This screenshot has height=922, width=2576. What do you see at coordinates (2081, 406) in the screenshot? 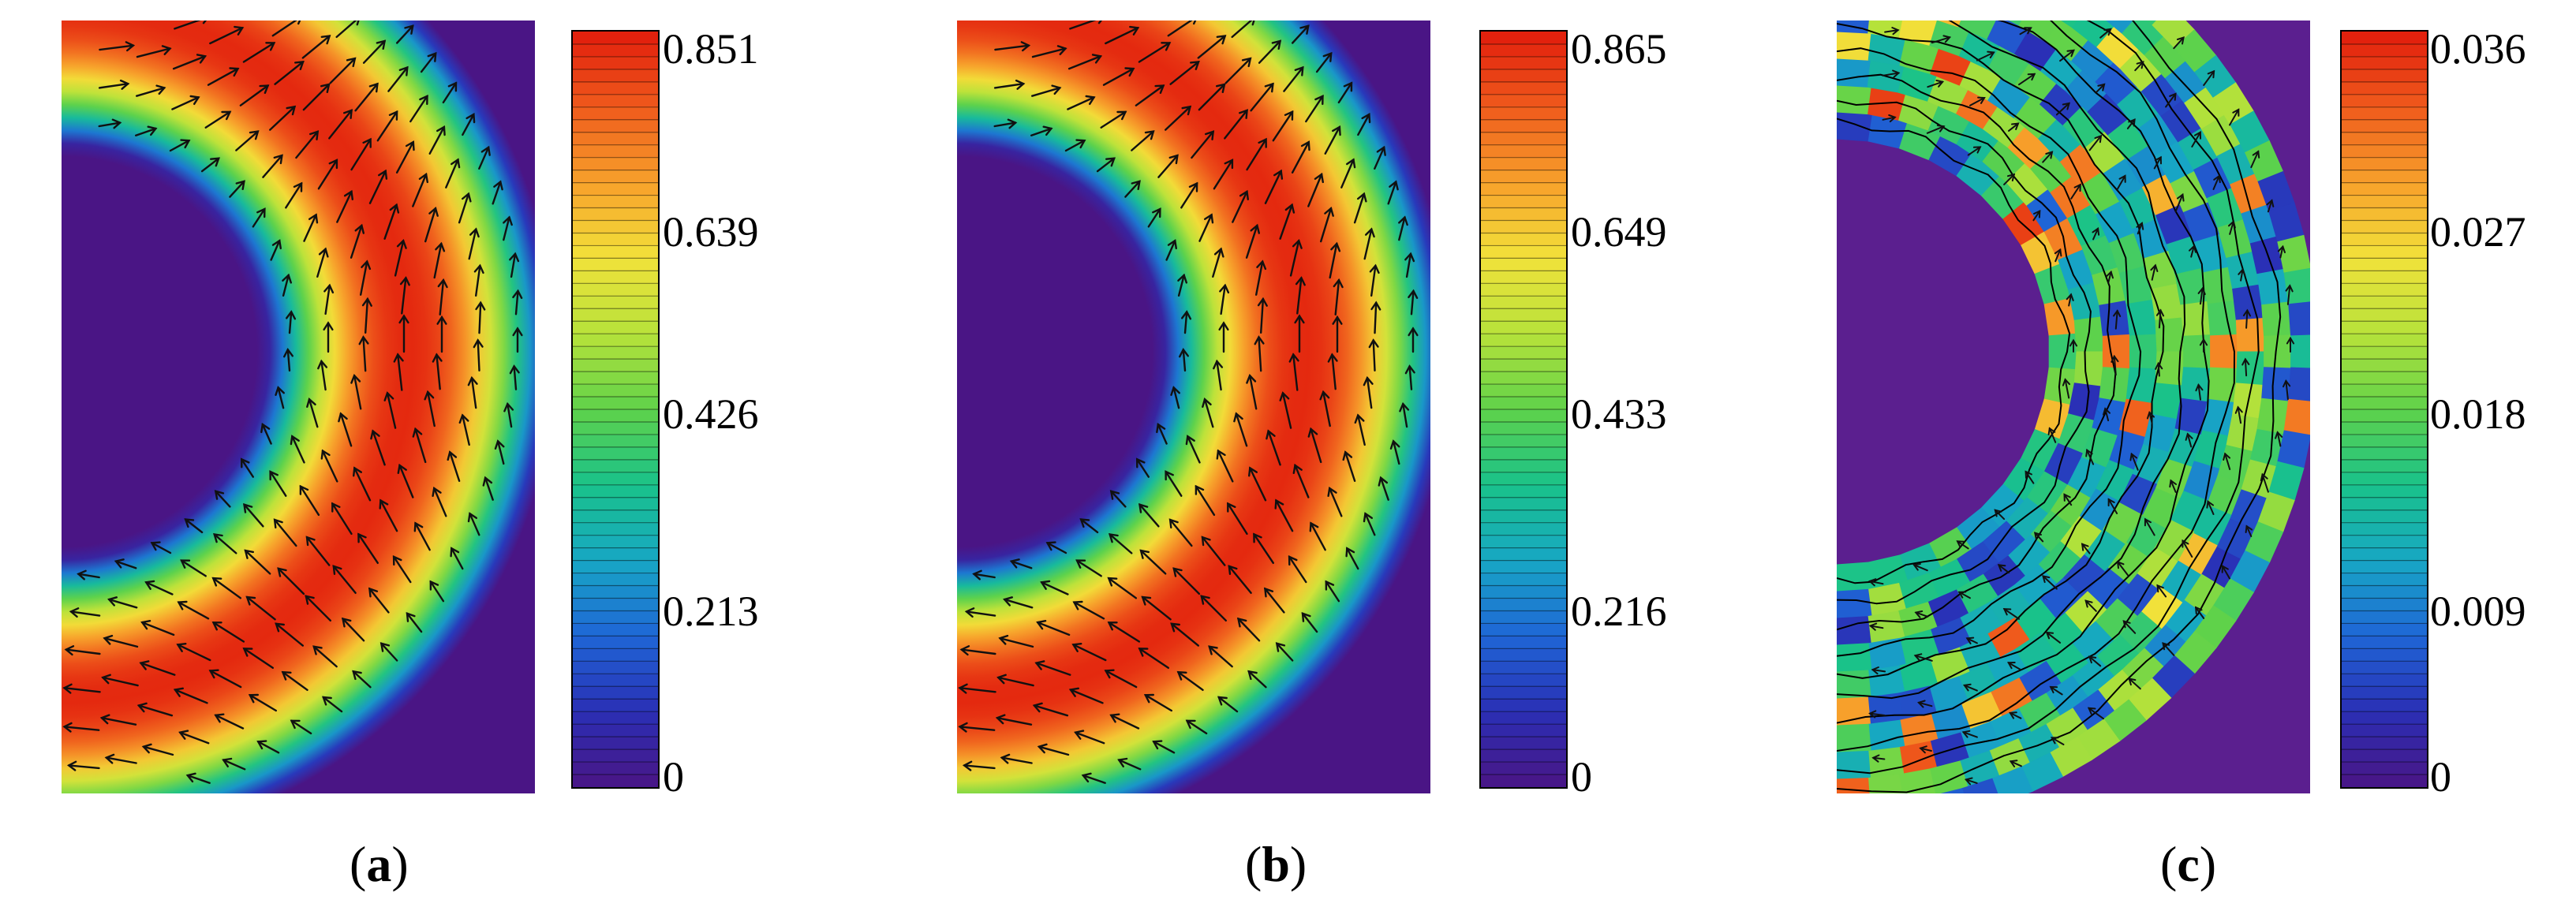
I see `arrow-layer` at bounding box center [2081, 406].